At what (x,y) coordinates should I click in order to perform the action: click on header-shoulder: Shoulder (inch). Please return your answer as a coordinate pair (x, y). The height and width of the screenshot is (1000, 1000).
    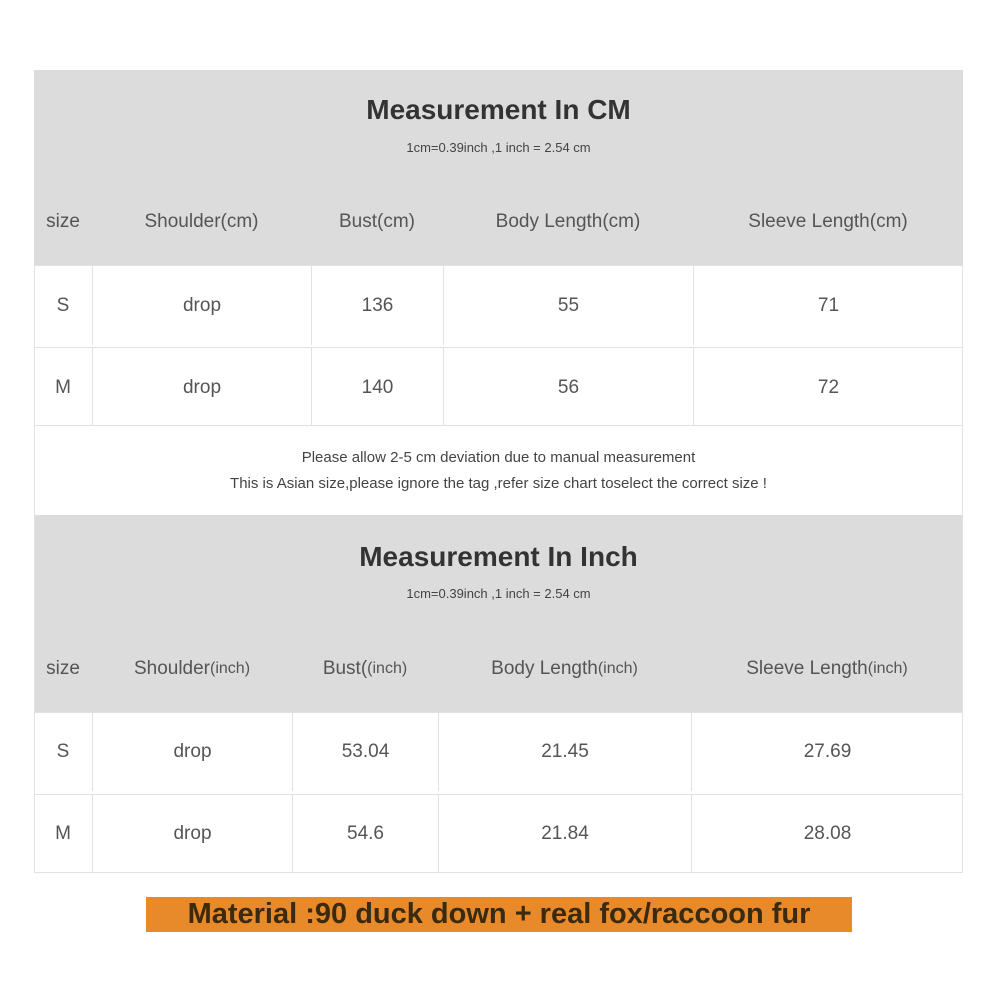
    Looking at the image, I should click on (192, 669).